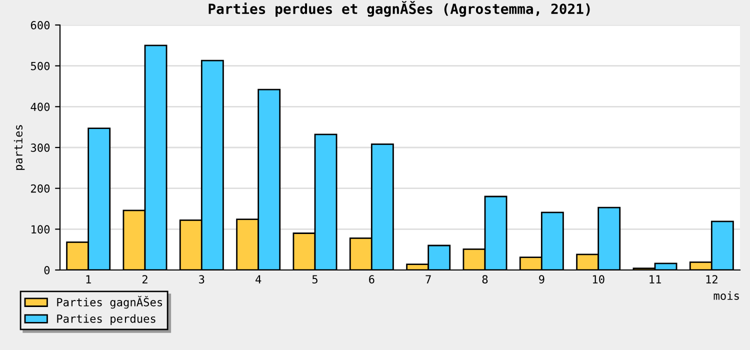 This screenshot has height=350, width=750. I want to click on x-tick-label: 7, so click(428, 279).